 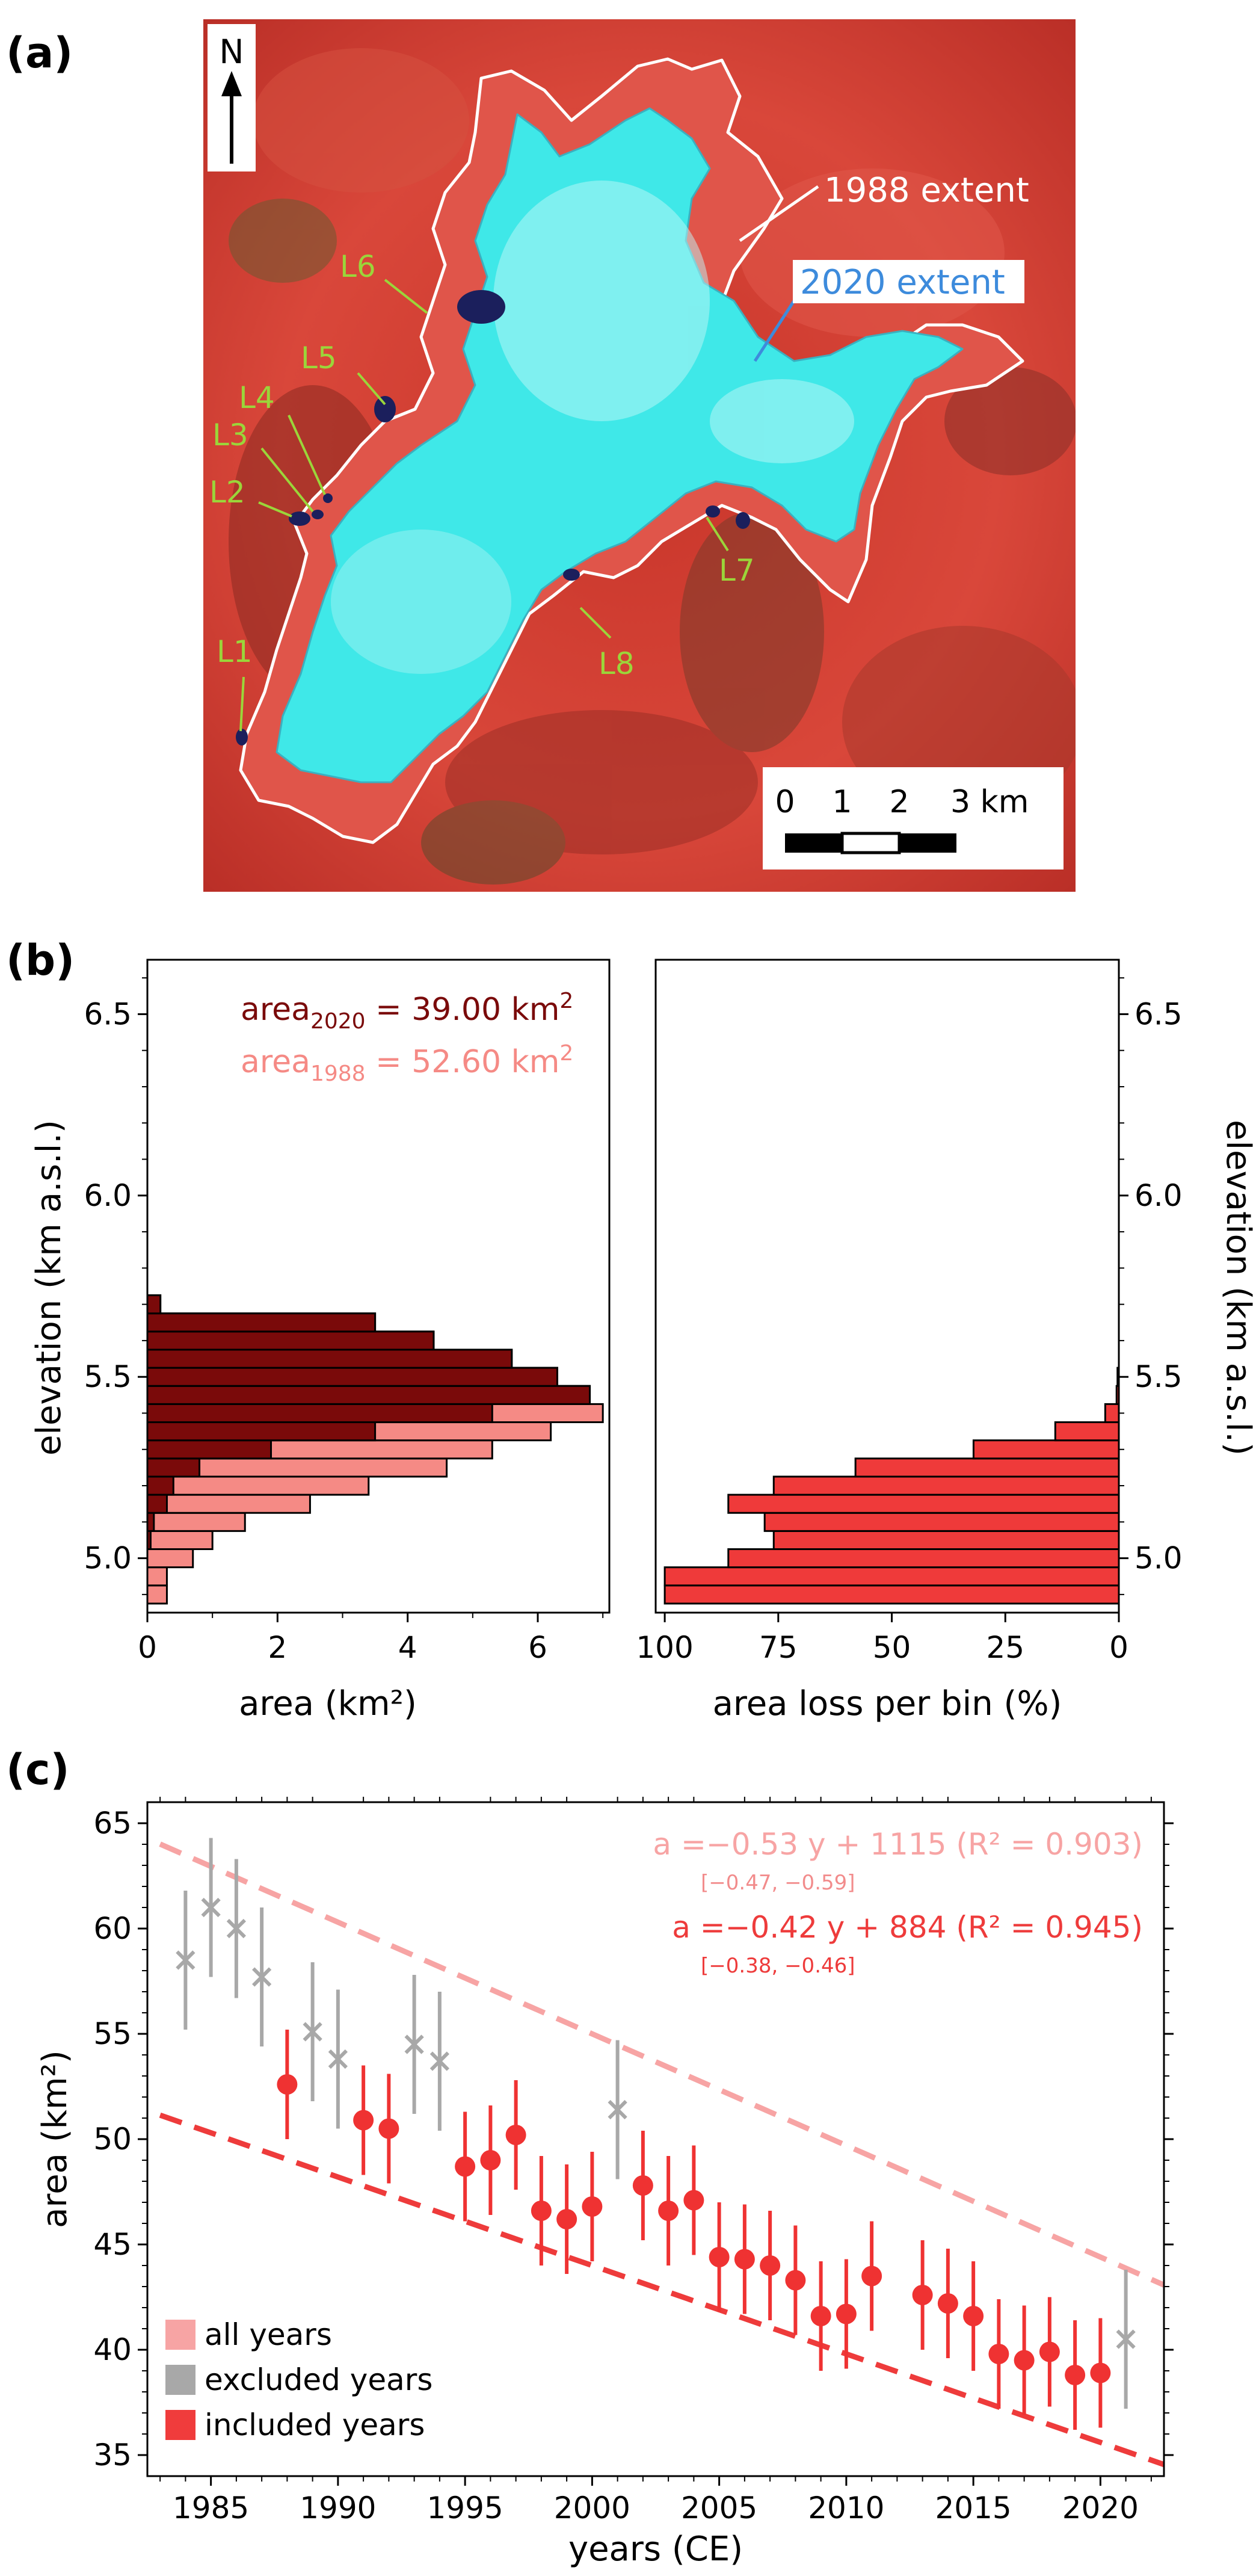 I want to click on loss-x-tick-label-0: 0, so click(x=1118, y=1647).